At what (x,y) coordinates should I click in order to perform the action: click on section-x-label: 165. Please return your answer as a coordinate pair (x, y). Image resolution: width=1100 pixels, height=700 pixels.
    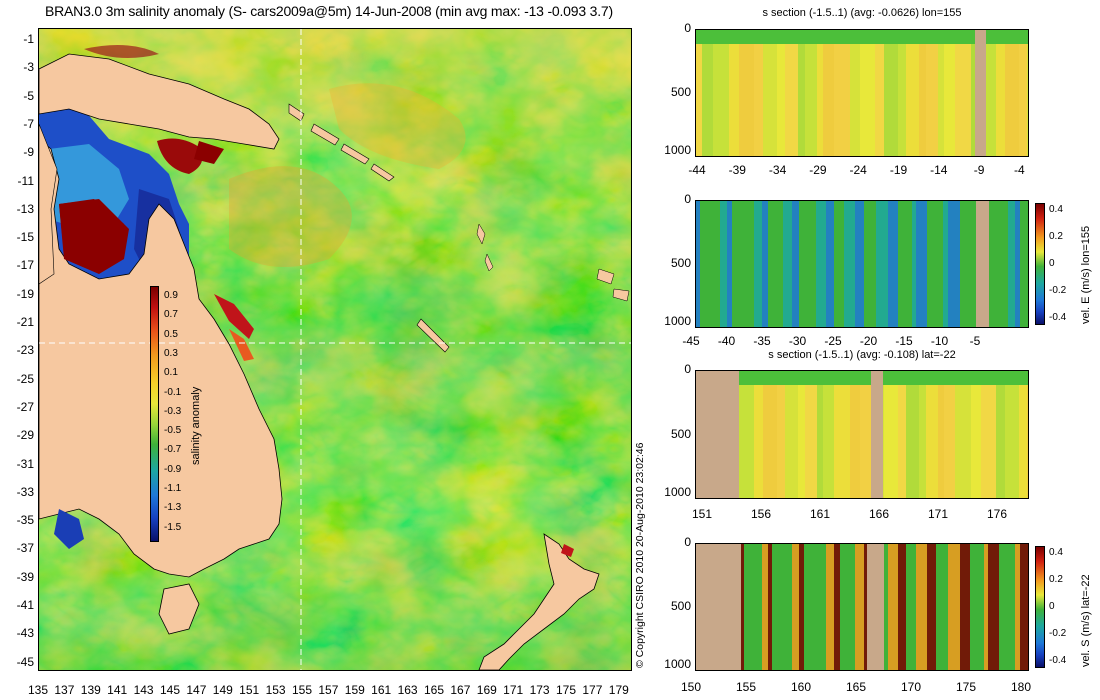
    Looking at the image, I should click on (856, 687).